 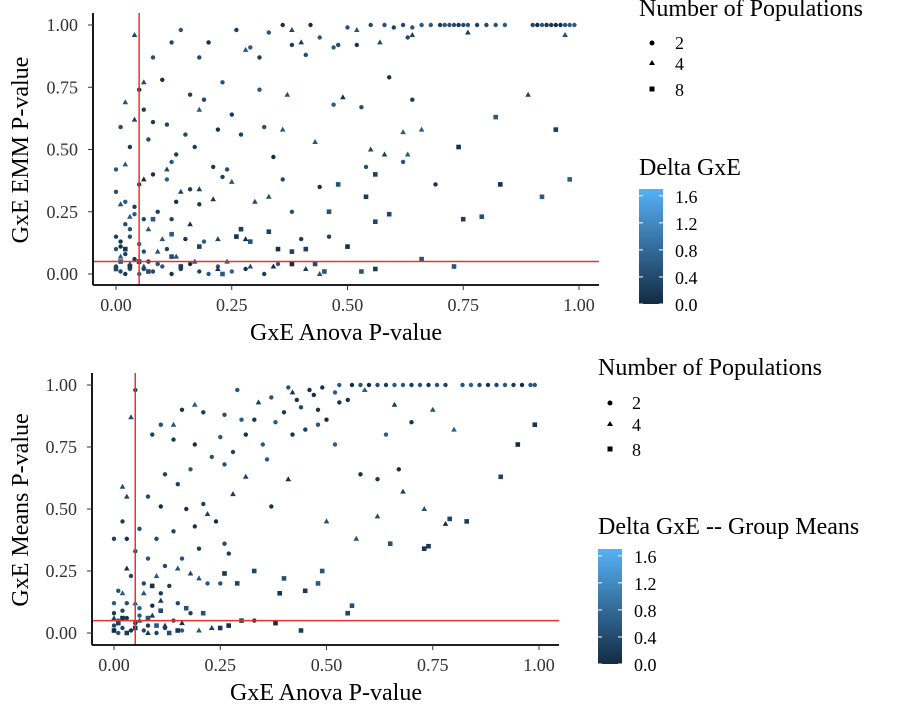 What do you see at coordinates (433, 665) in the screenshot?
I see `x-tick-label: 0.75` at bounding box center [433, 665].